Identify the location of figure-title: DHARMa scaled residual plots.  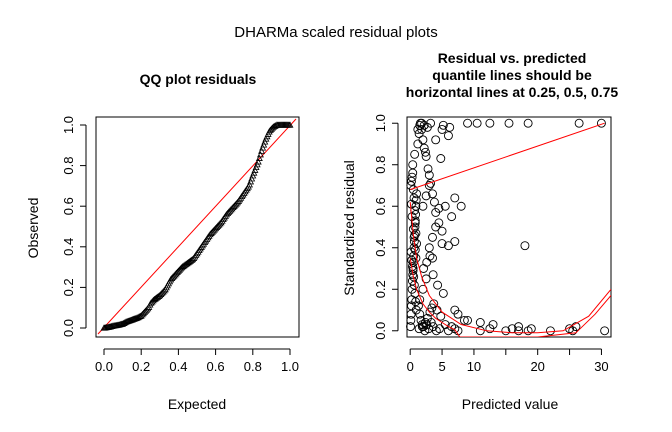
(335, 32).